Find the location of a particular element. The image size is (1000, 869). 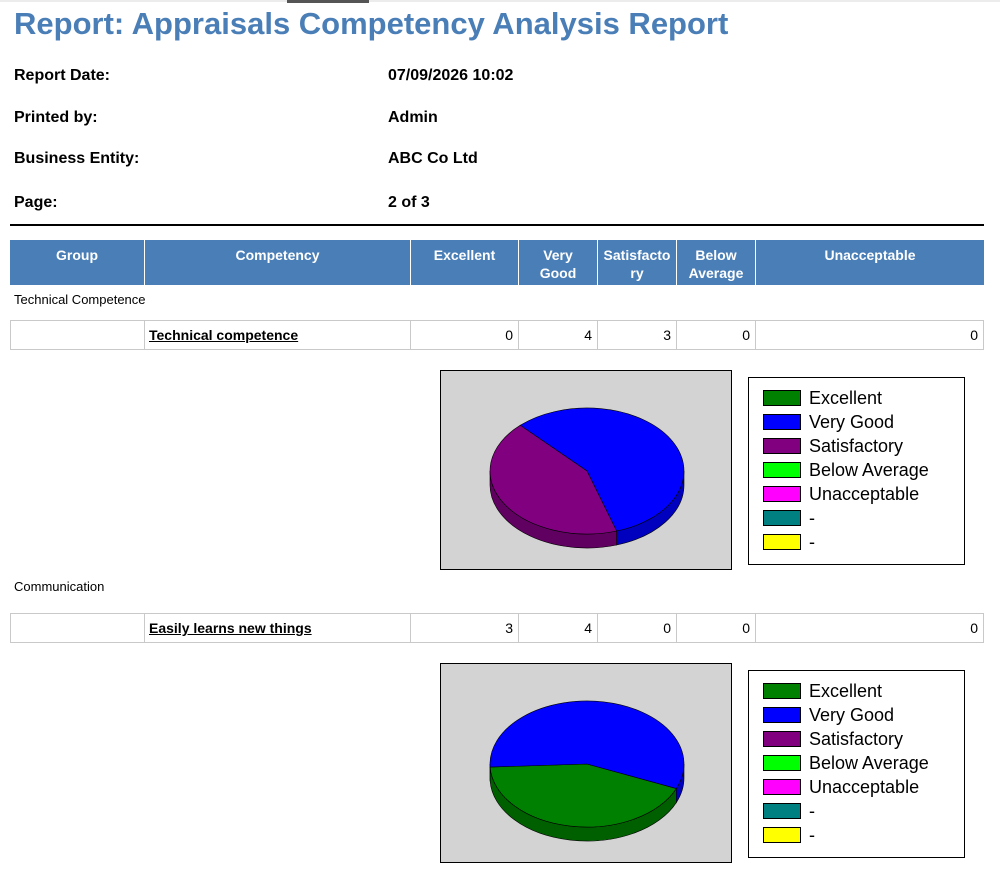

column-header-group: Group is located at coordinates (77, 262).